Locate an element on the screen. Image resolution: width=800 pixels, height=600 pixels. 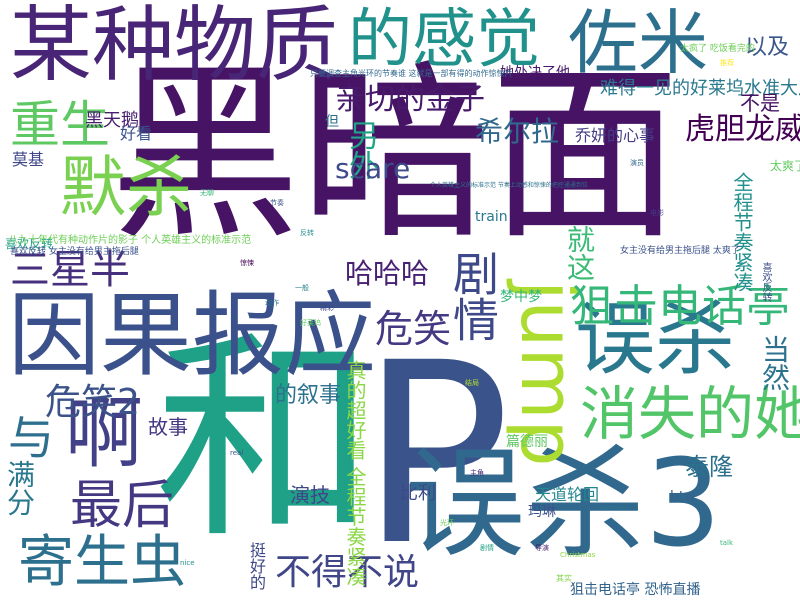
word-19: 三星半 is located at coordinates (70, 270).